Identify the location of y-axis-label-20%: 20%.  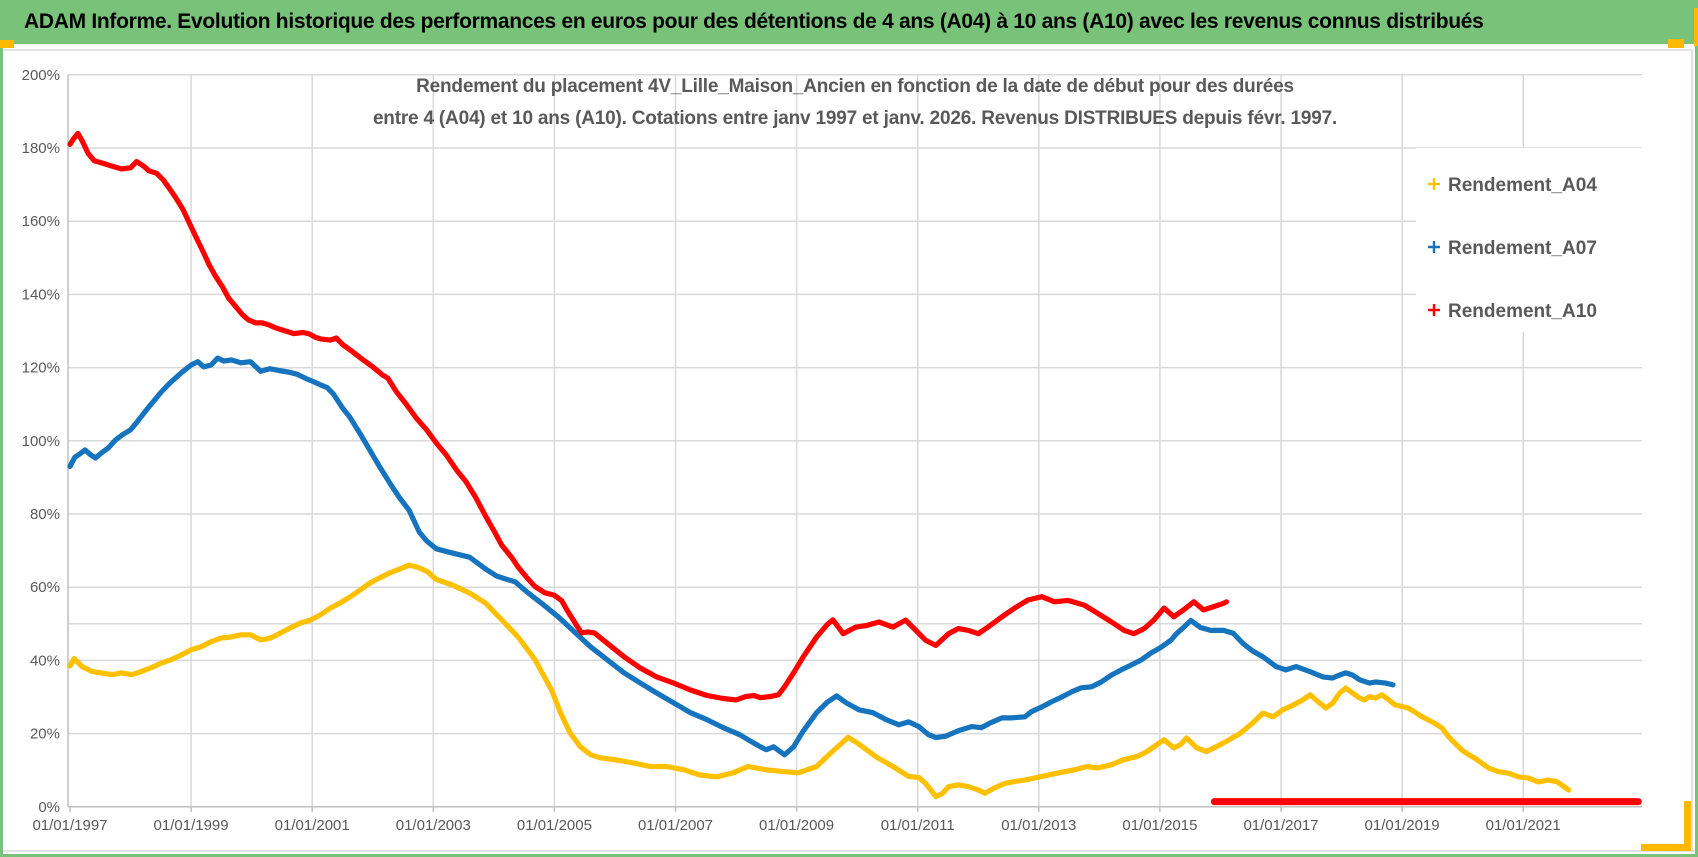
(45, 734).